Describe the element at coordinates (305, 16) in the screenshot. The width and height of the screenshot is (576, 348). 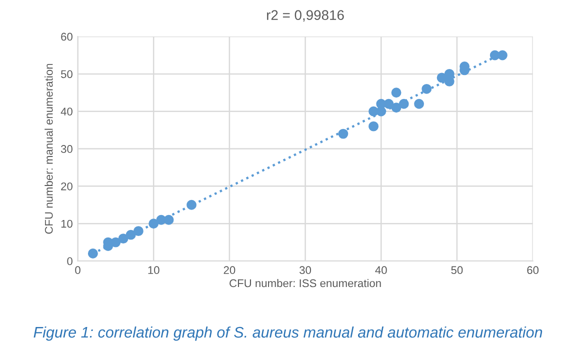
I see `chart-title: r2 = 0,99816` at that location.